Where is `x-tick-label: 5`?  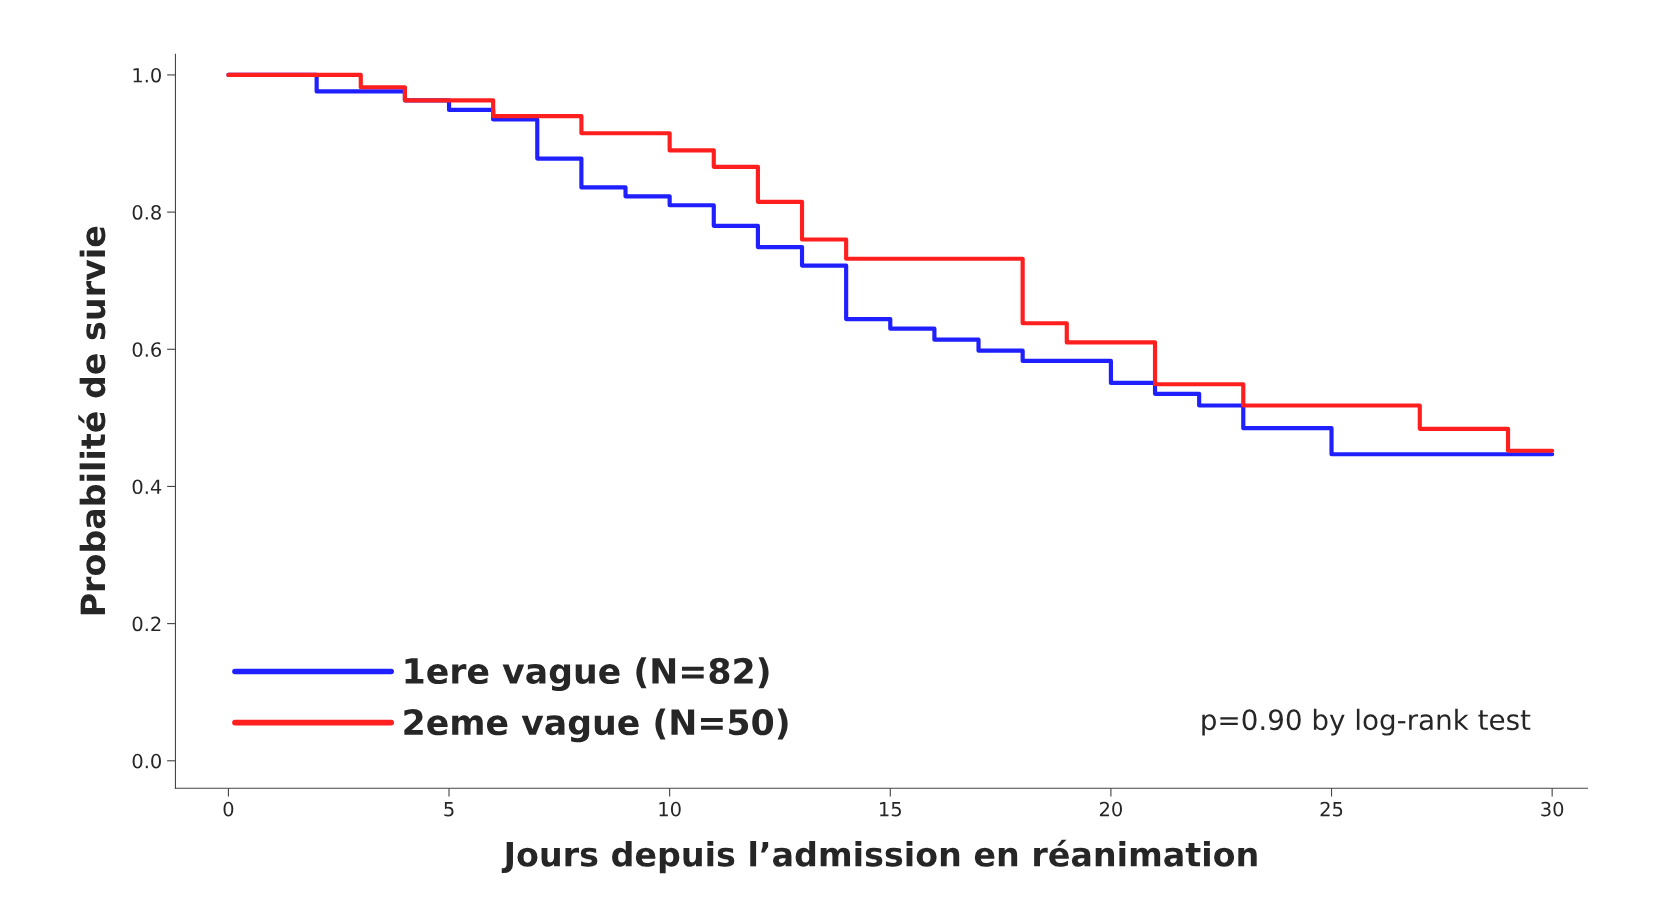 x-tick-label: 5 is located at coordinates (449, 809).